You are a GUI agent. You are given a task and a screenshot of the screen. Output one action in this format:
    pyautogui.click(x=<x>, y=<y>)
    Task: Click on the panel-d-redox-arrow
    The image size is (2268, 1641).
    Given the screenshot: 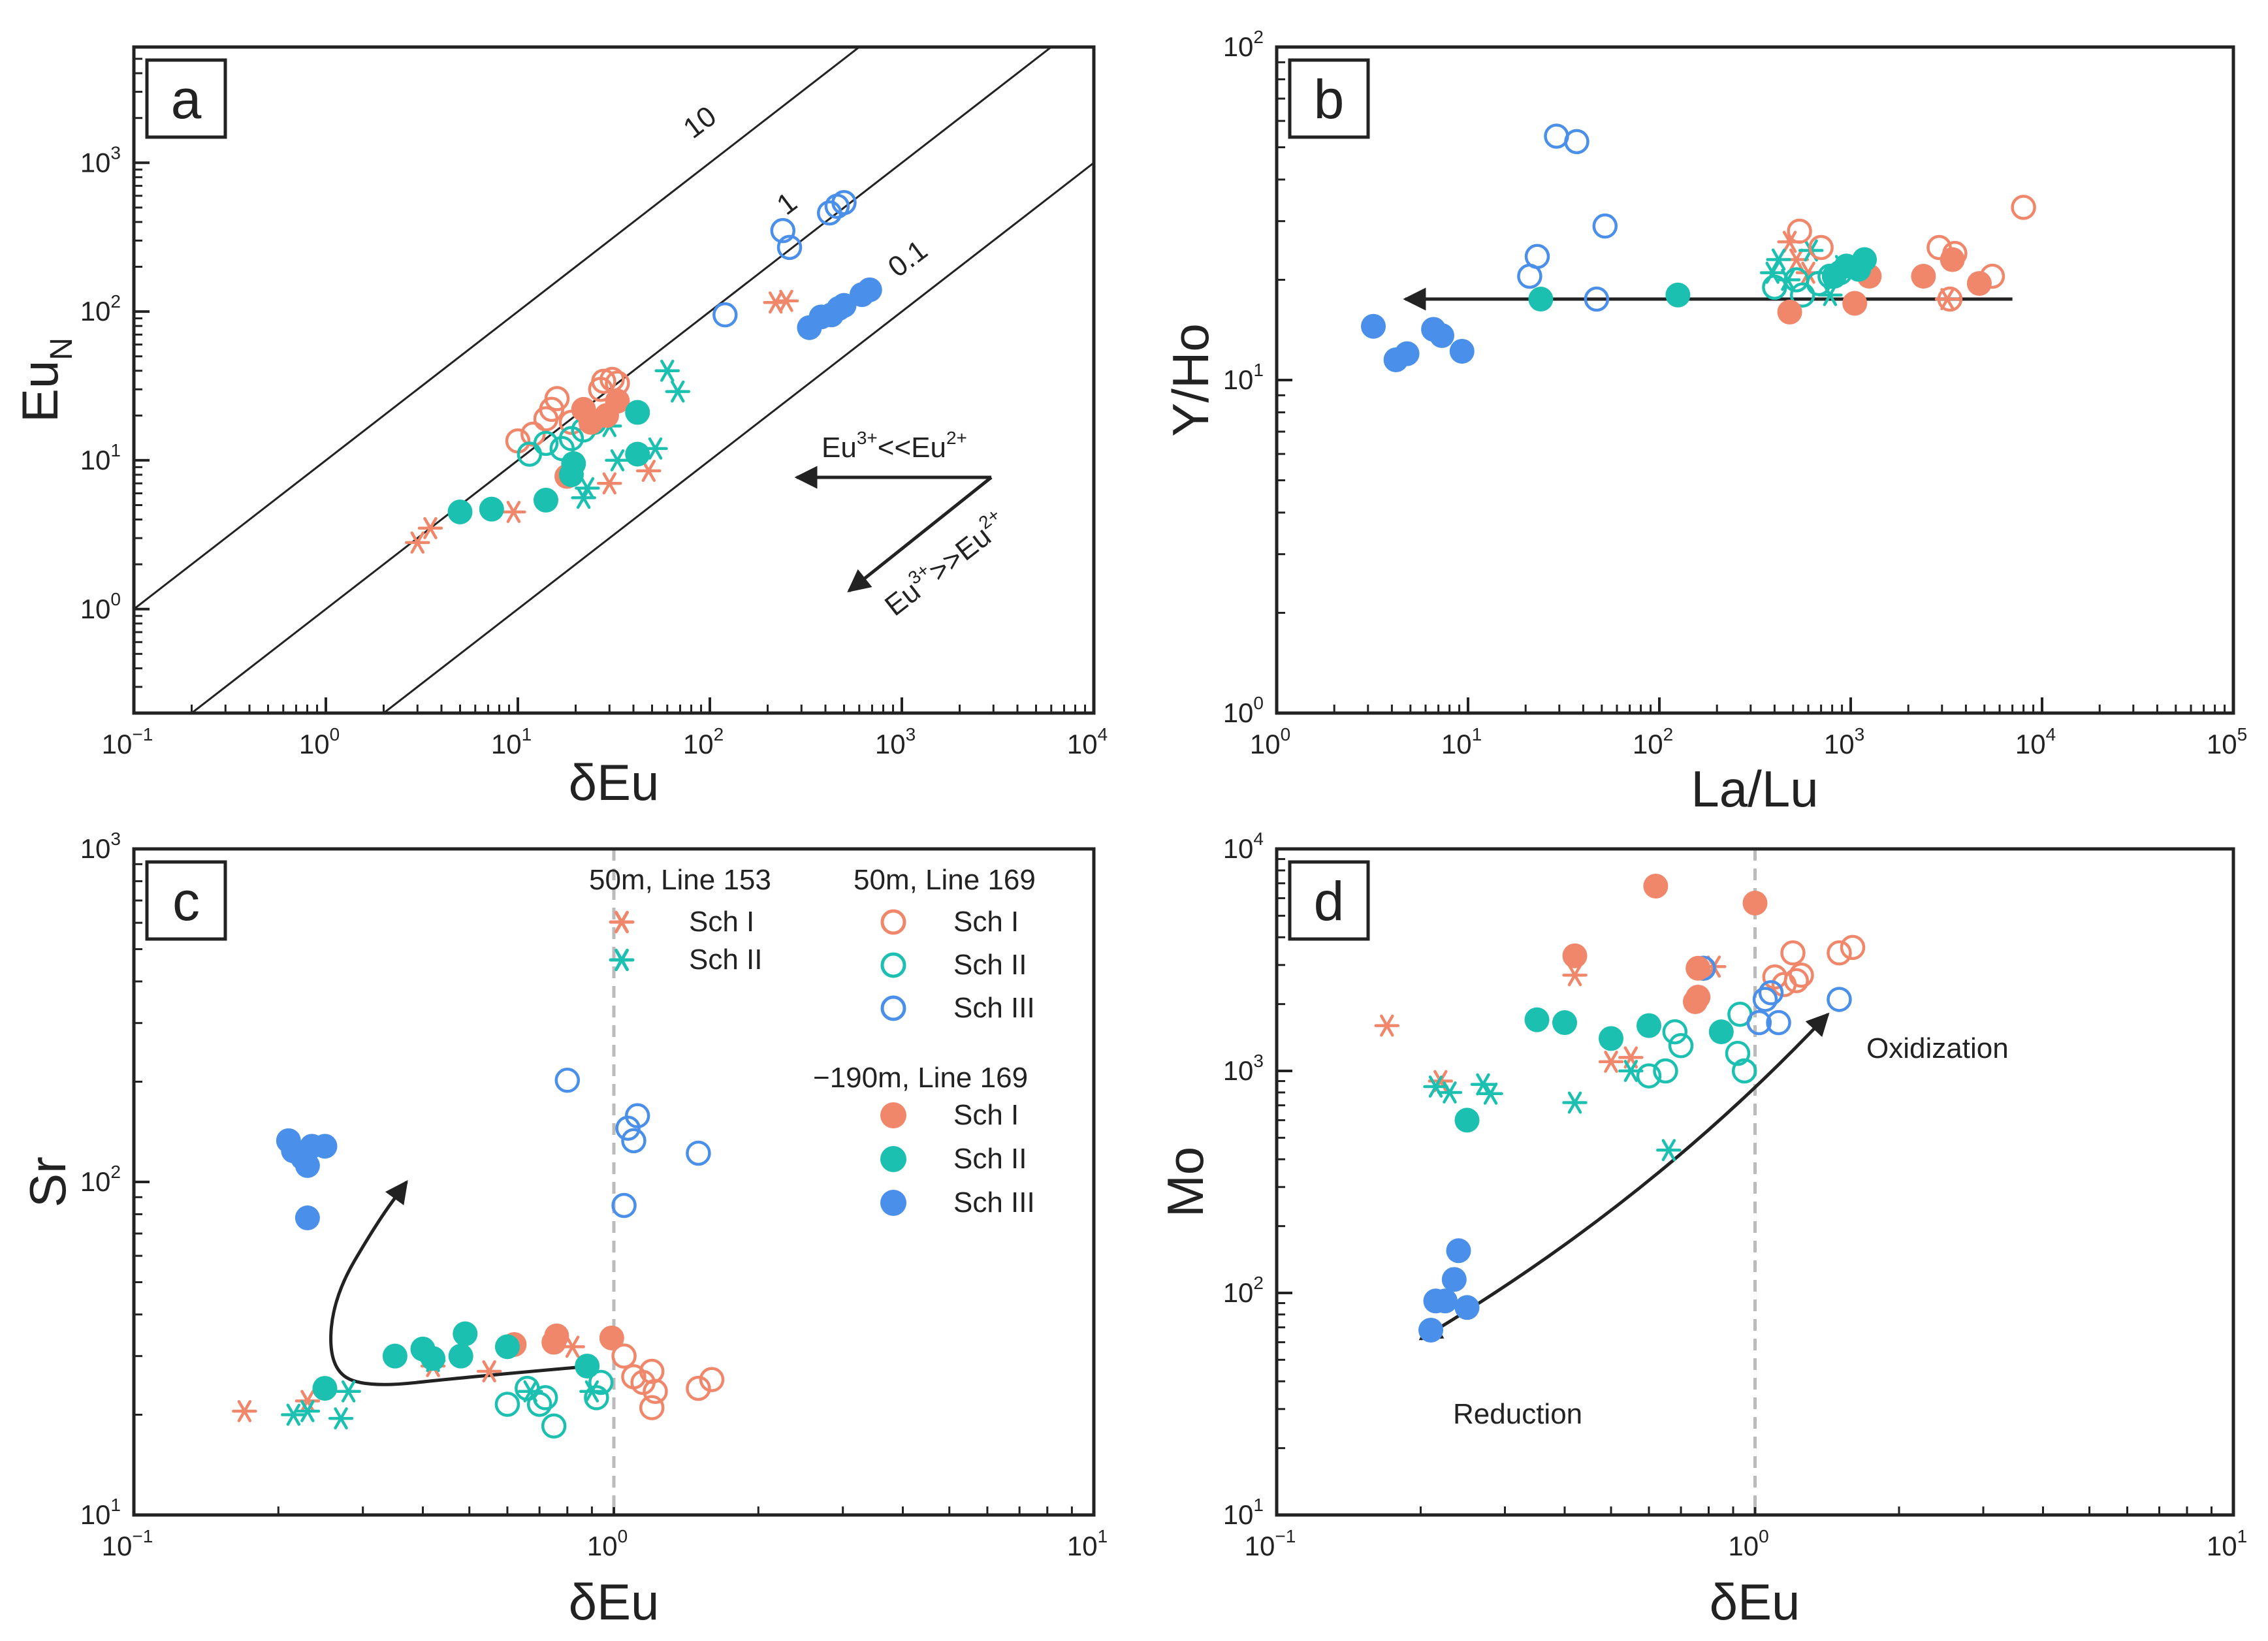 What is the action you would take?
    pyautogui.click(x=1624, y=1176)
    